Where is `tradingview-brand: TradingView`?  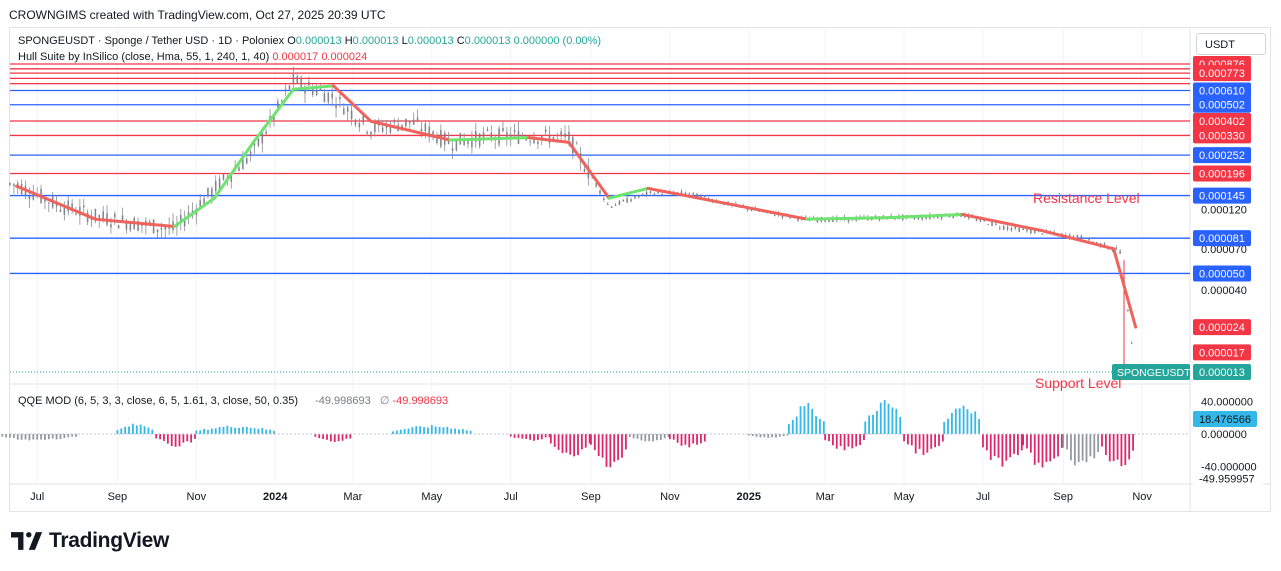
tradingview-brand: TradingView is located at coordinates (109, 540).